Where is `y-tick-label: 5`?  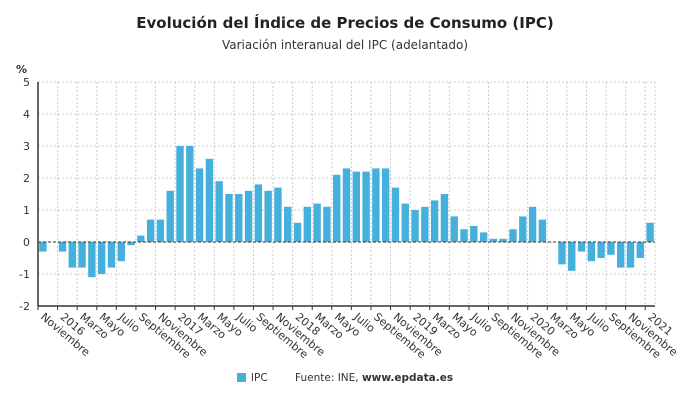
y-tick-label: 5 is located at coordinates (26, 82).